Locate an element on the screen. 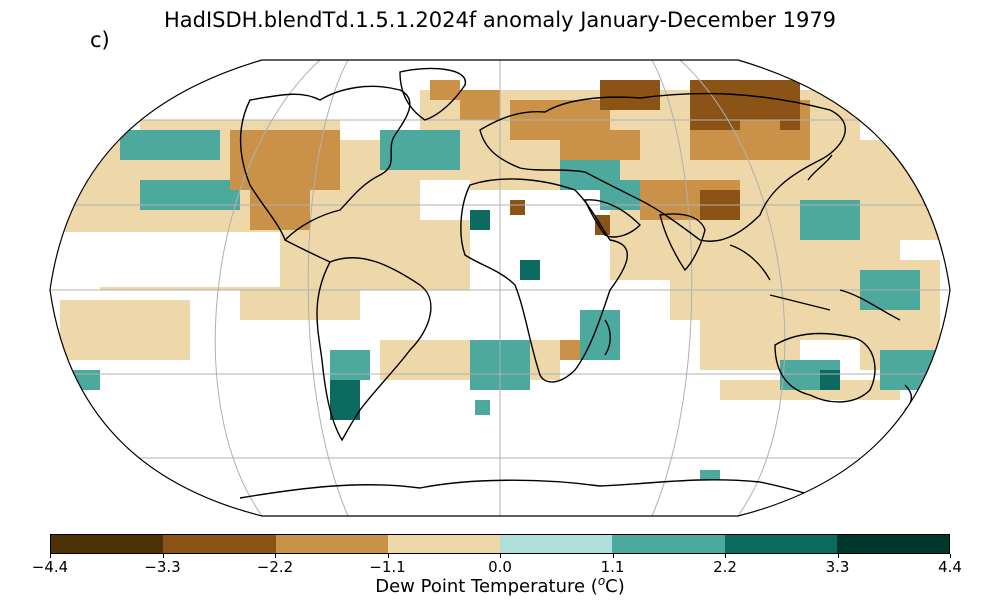 The width and height of the screenshot is (1000, 600). colorbar-tick-label: 0.0 is located at coordinates (500, 567).